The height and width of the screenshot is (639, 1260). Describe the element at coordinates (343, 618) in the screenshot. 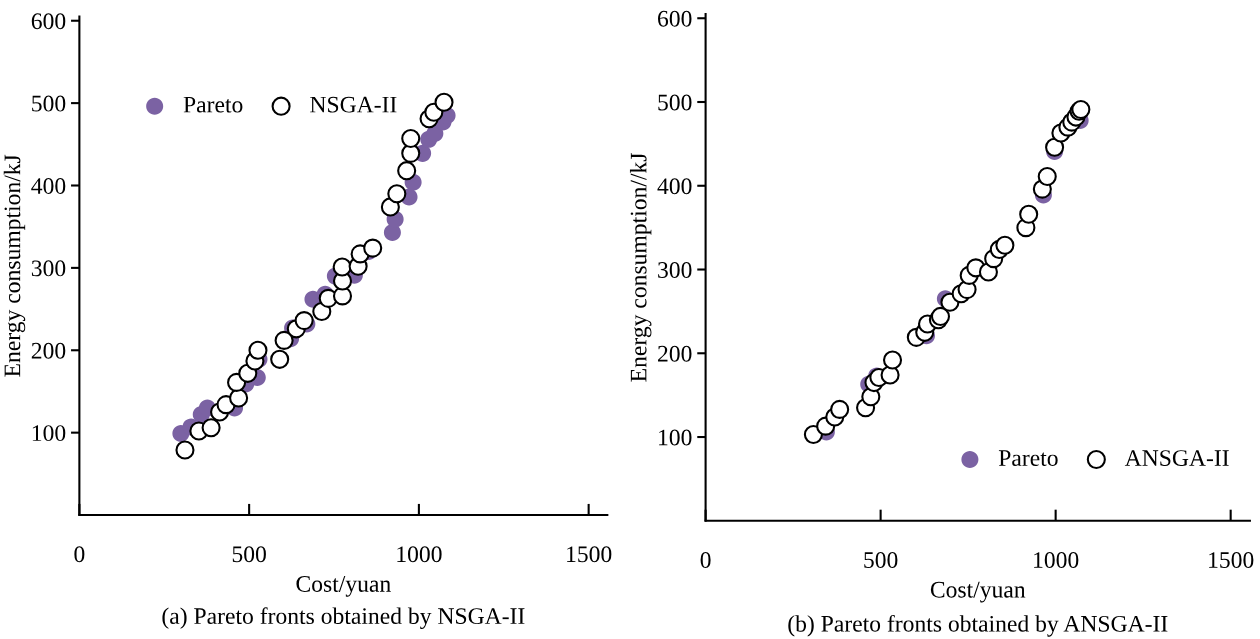

I see `text: (a) Pareto fronts obtained by NSGA-II` at that location.